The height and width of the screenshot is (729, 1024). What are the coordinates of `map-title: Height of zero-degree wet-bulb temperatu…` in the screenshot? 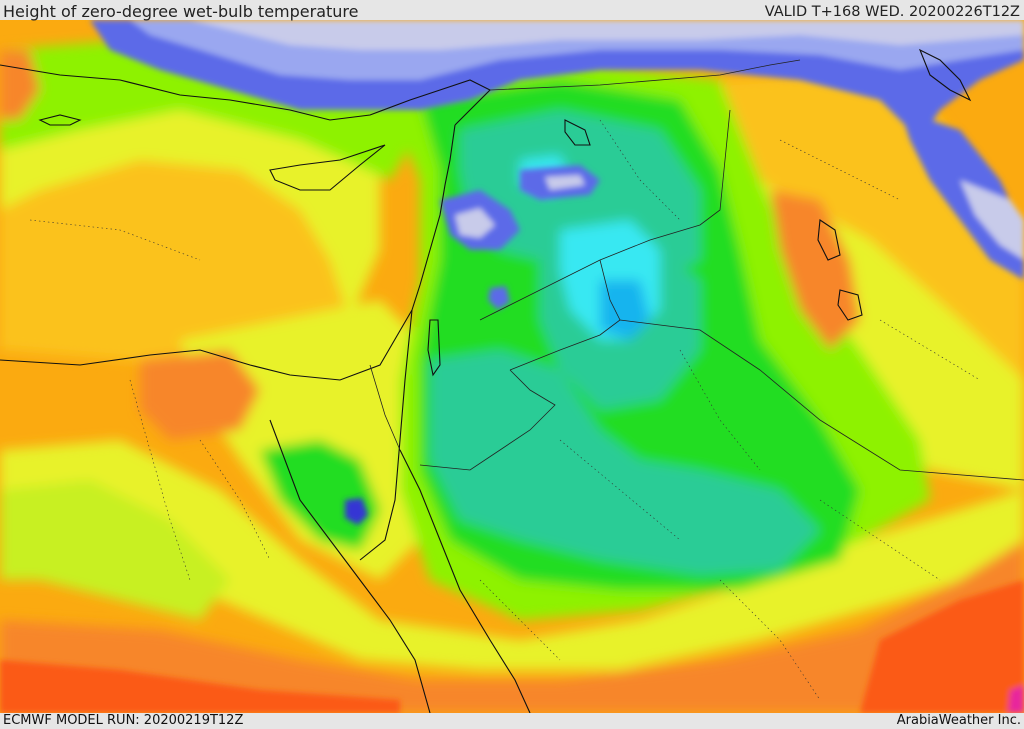 It's located at (181, 11).